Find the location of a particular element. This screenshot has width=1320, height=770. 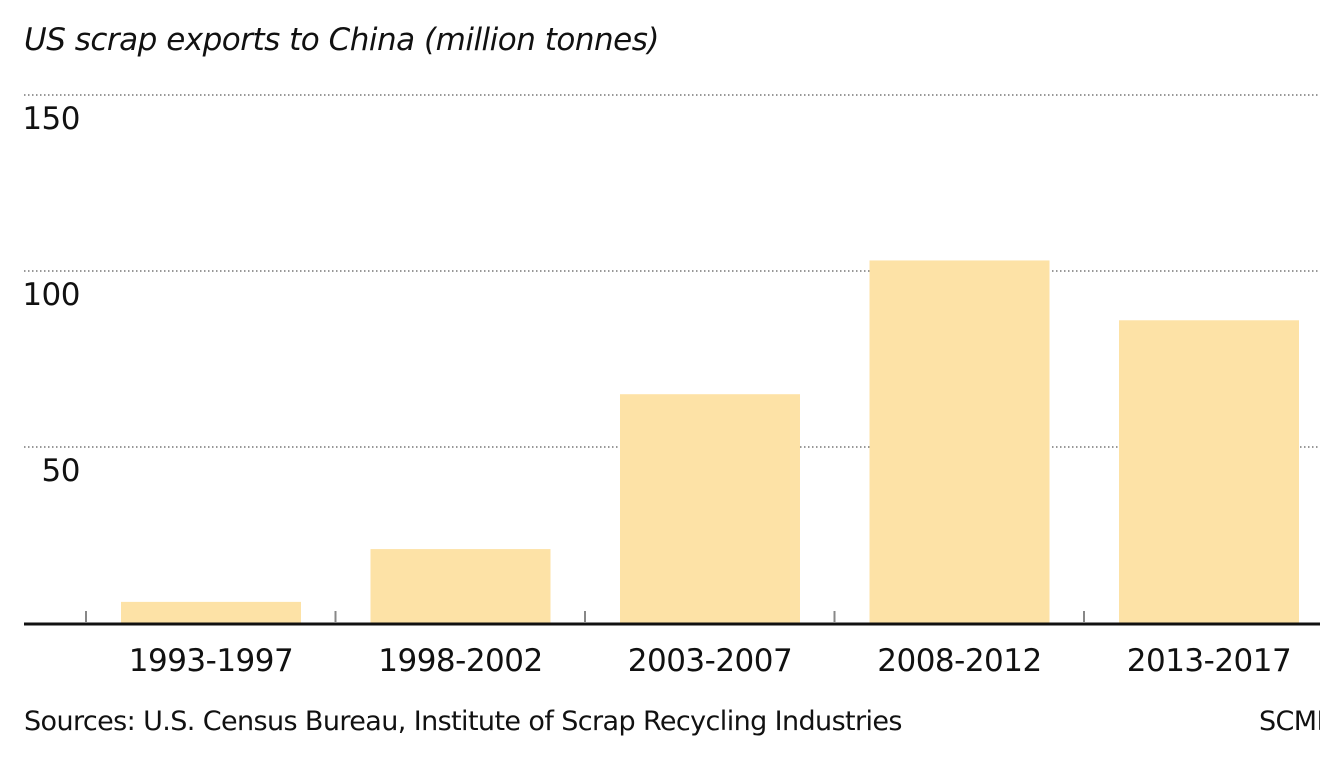

x-tick-label-2003-2007: 2003-2007 is located at coordinates (710, 661).